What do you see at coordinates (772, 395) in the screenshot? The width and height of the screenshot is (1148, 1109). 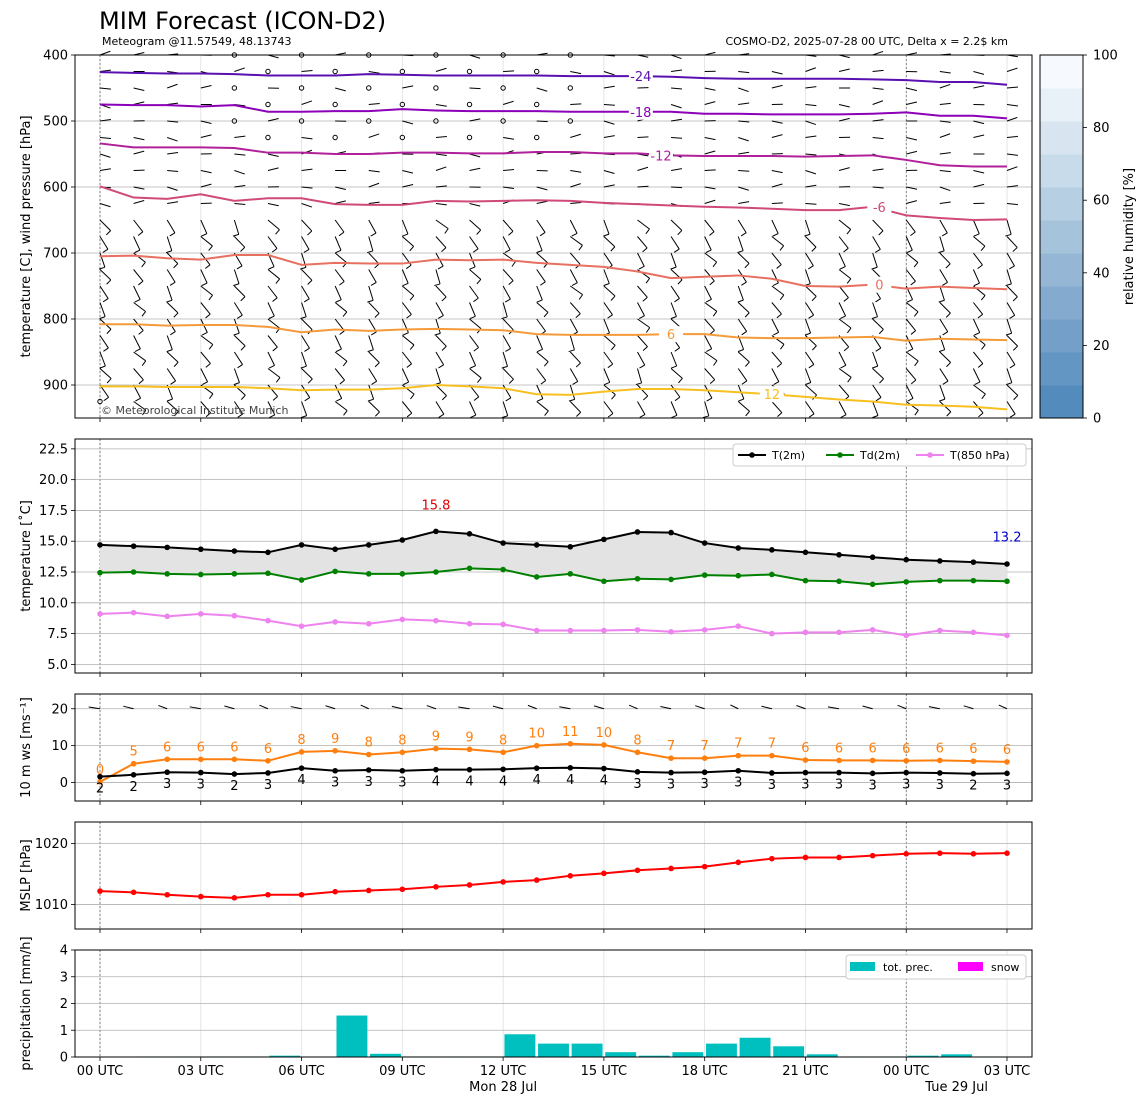 I see `isotherm-label: 12` at bounding box center [772, 395].